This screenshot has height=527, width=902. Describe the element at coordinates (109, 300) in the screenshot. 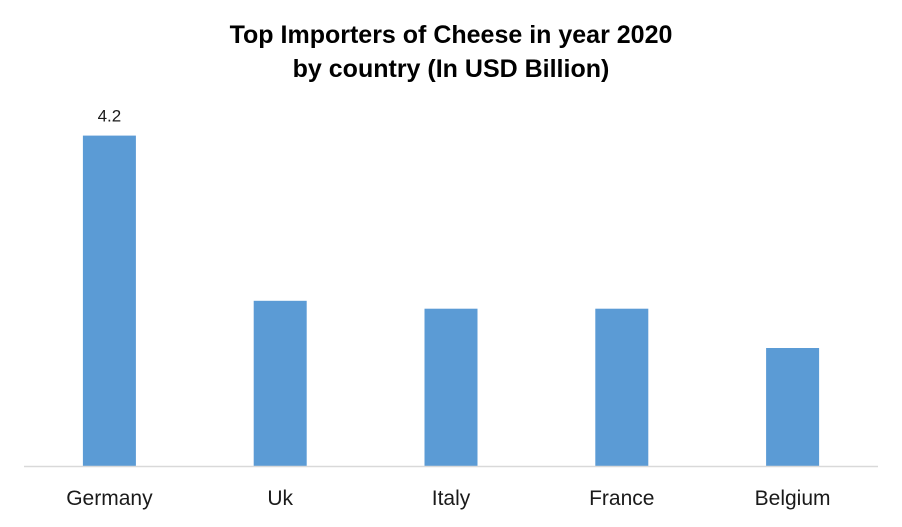

I see `bar-germany` at that location.